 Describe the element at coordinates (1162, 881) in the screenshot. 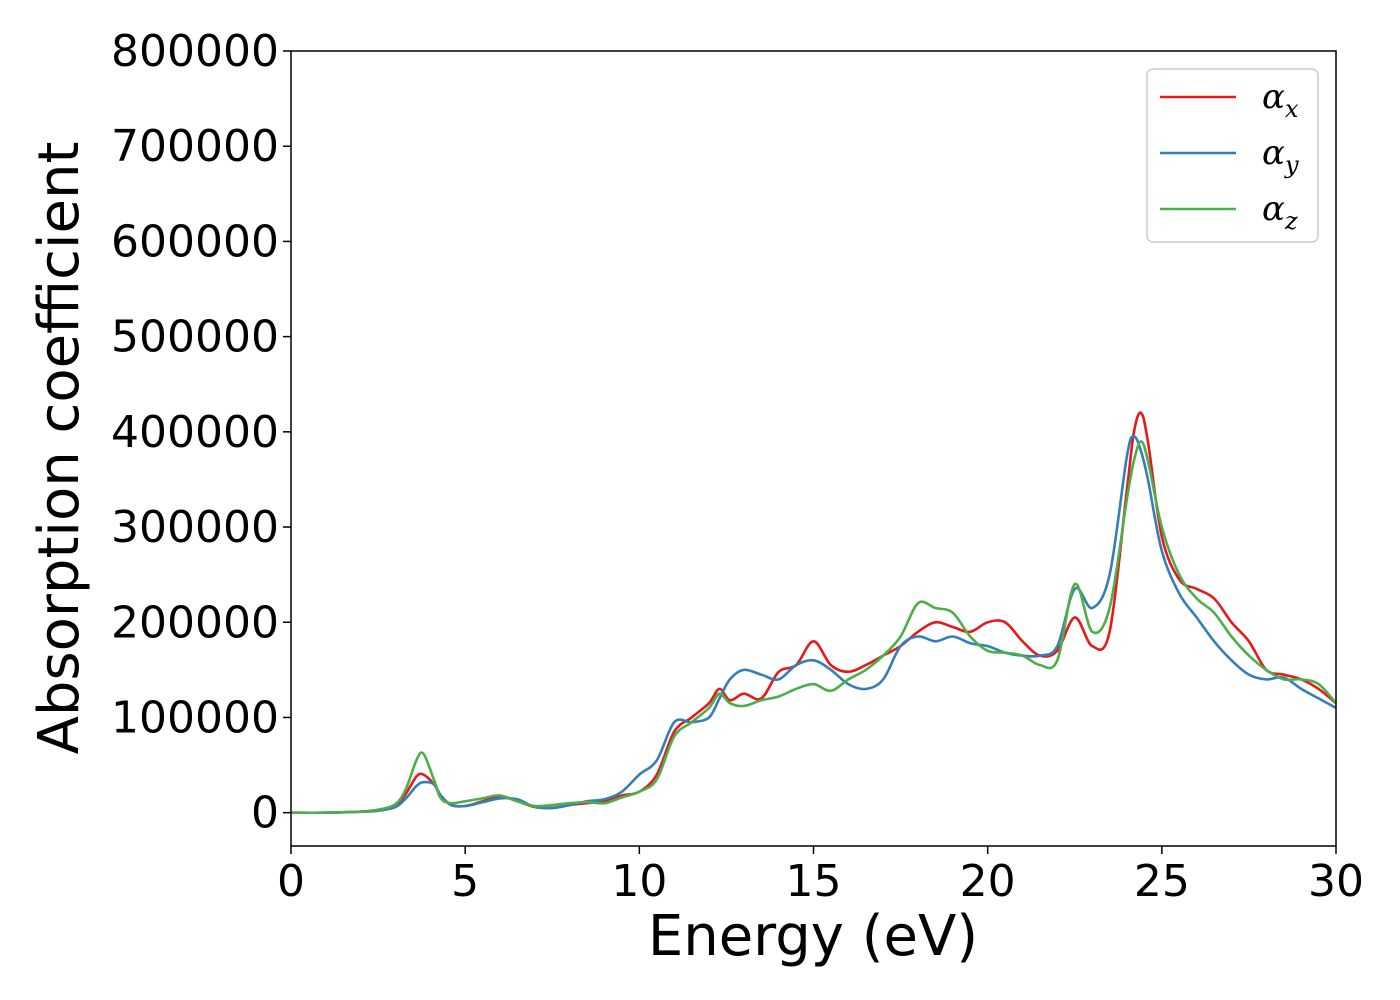

I see `x-tick-label: 25` at that location.